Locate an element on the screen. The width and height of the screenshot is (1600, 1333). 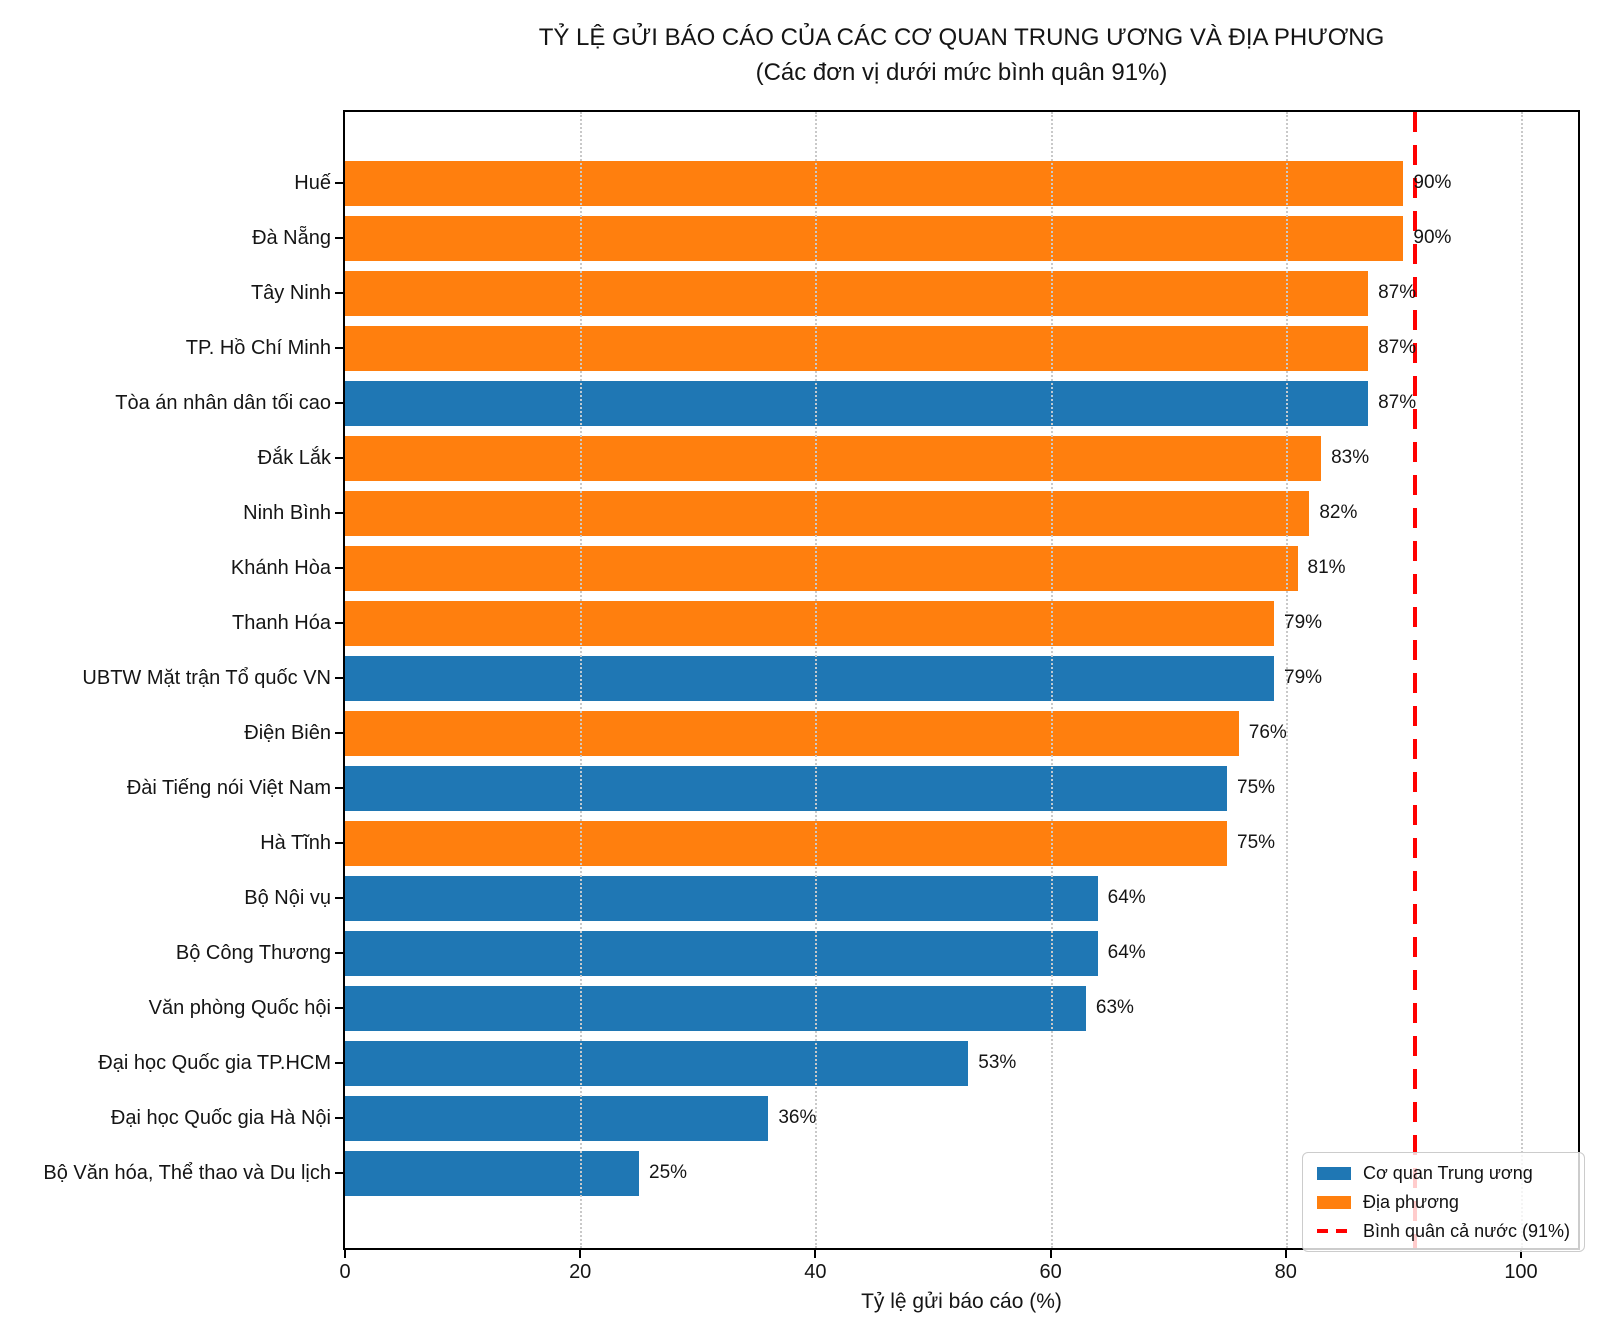
y-tick-label-2: Tây Ninh is located at coordinates (290, 293).